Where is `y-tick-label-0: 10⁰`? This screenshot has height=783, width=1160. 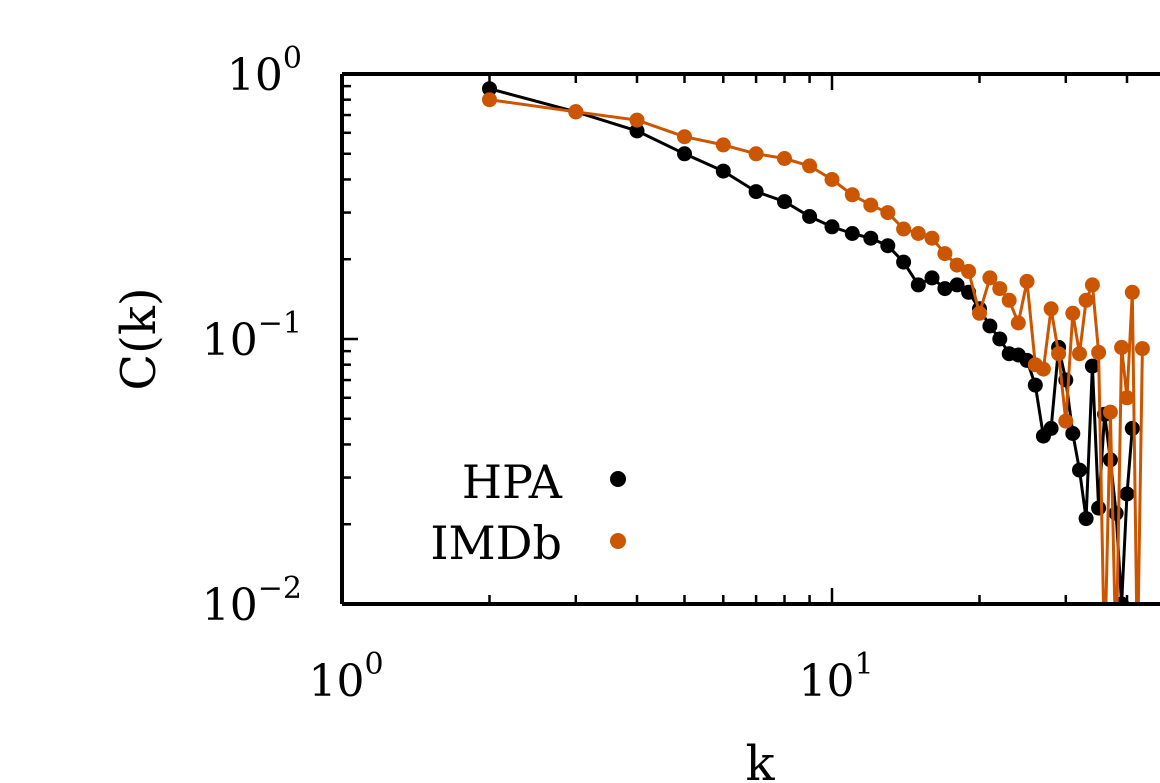
y-tick-label-0: 10⁰ is located at coordinates (264, 71).